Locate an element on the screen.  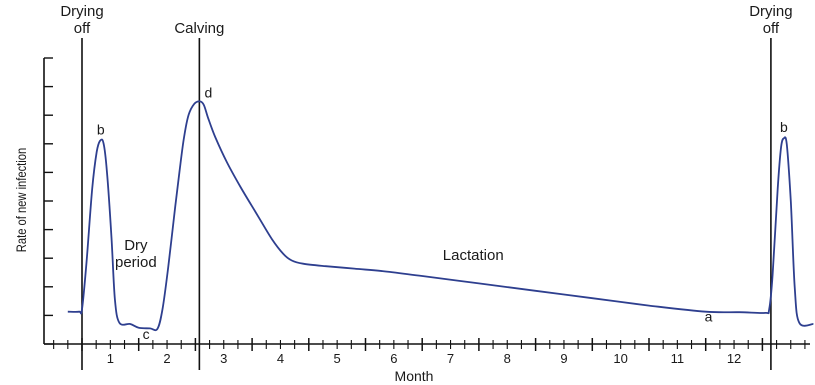
point-label-d: d is located at coordinates (209, 93).